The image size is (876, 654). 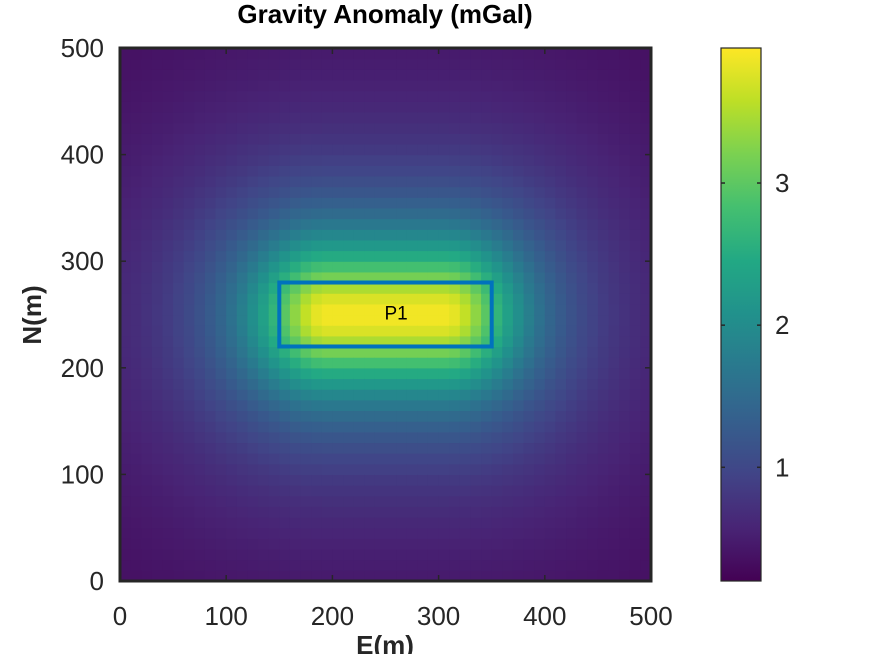 I want to click on x-tick-label: 300, so click(x=438, y=616).